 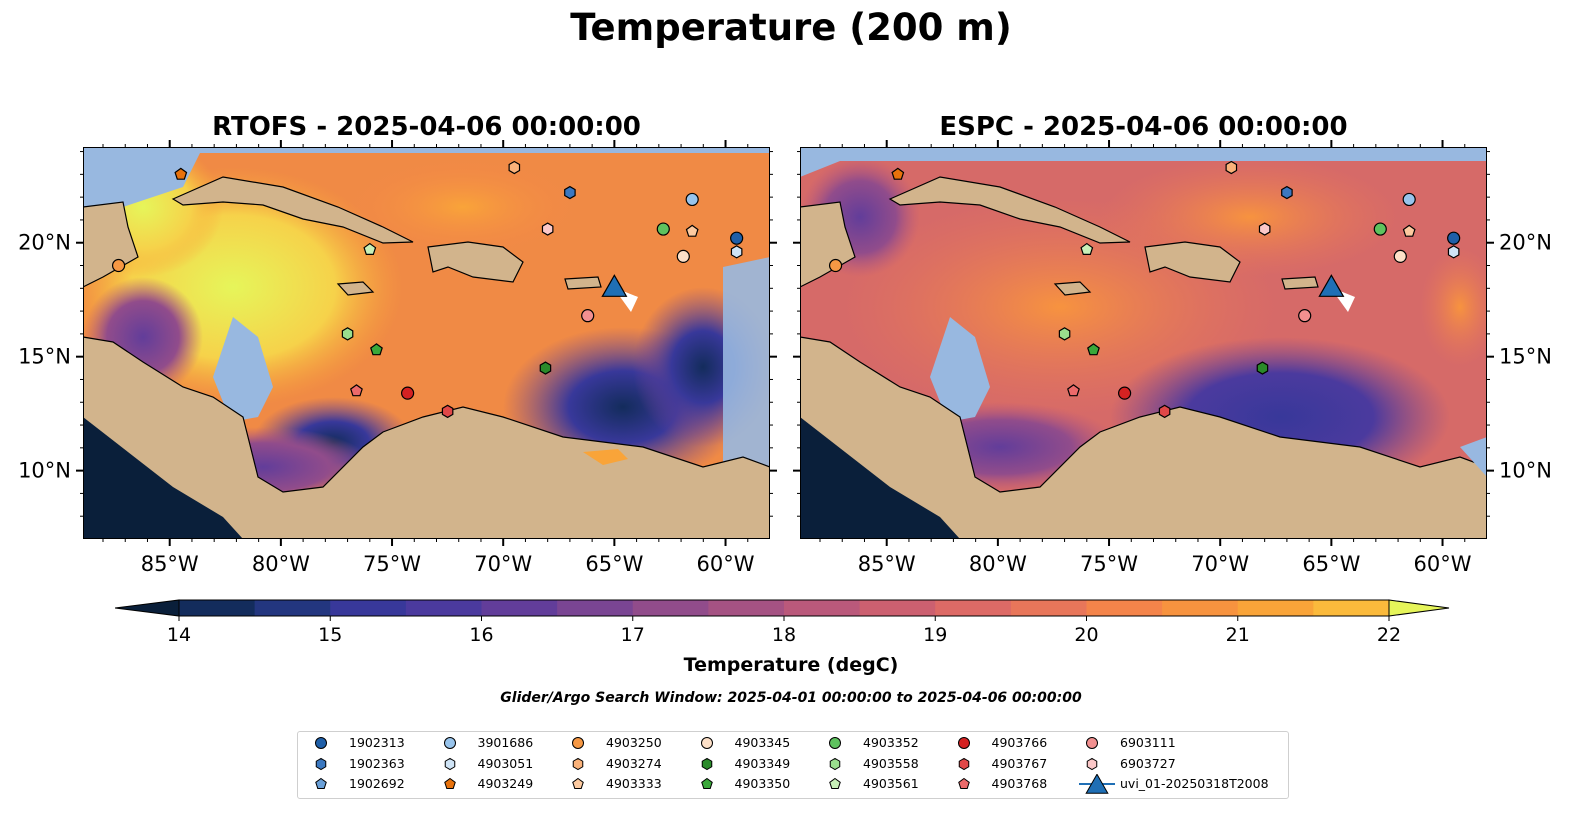 What do you see at coordinates (891, 763) in the screenshot?
I see `legend-label: 4903558` at bounding box center [891, 763].